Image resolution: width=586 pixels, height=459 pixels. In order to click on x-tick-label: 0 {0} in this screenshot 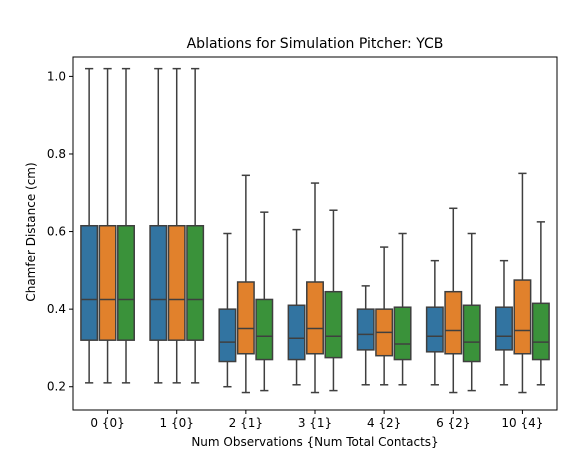, I will do `click(107, 423)`.